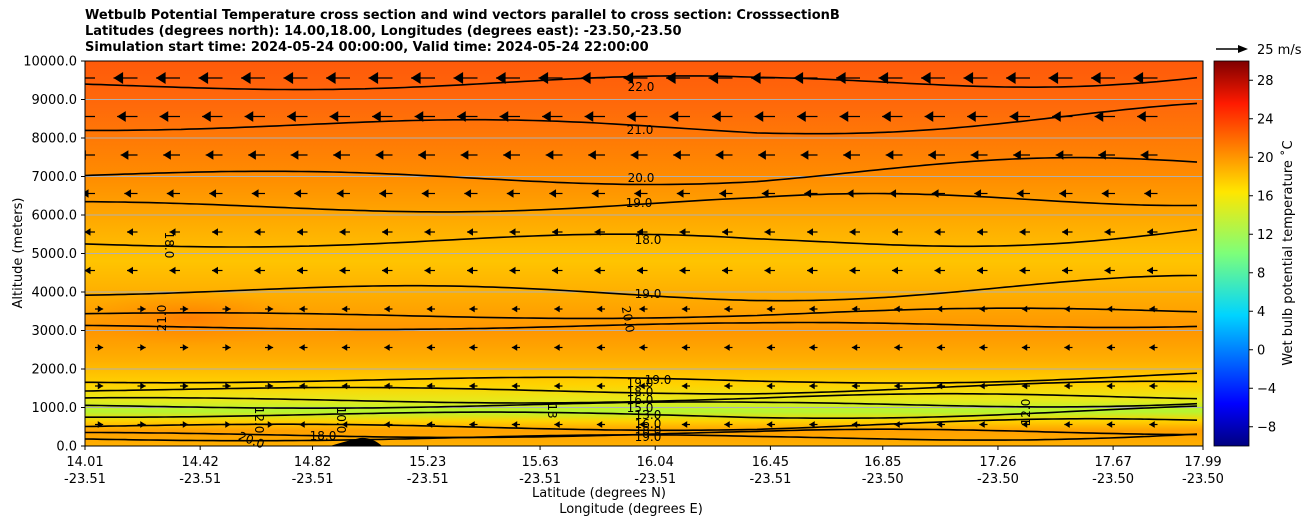  What do you see at coordinates (1026, 412) in the screenshot?
I see `contour-label: 12.0` at bounding box center [1026, 412].